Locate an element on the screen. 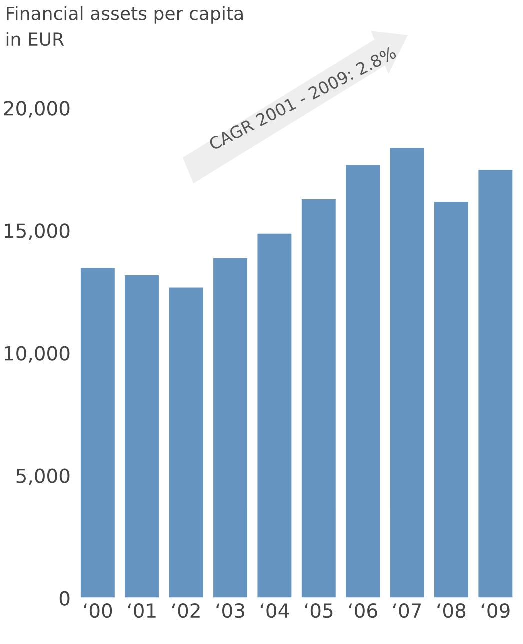 The height and width of the screenshot is (644, 523). x-tick-label: ‘08 is located at coordinates (452, 610).